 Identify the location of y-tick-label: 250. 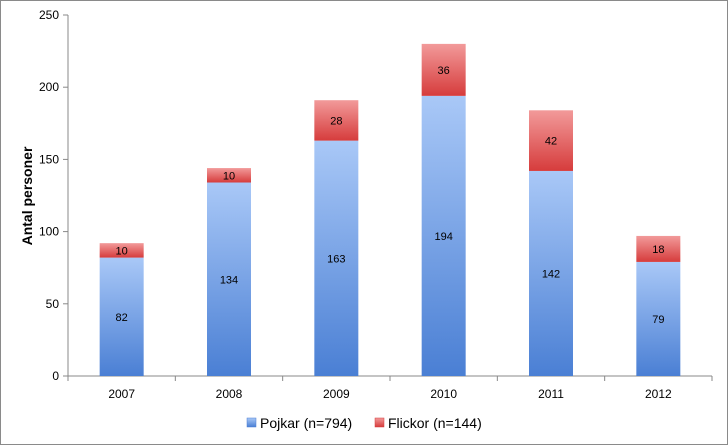
(49, 15).